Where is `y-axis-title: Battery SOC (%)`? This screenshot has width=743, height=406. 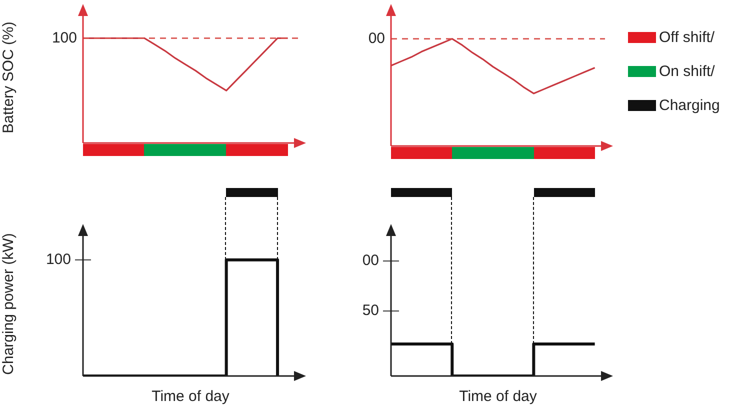 y-axis-title: Battery SOC (%) is located at coordinates (9, 78).